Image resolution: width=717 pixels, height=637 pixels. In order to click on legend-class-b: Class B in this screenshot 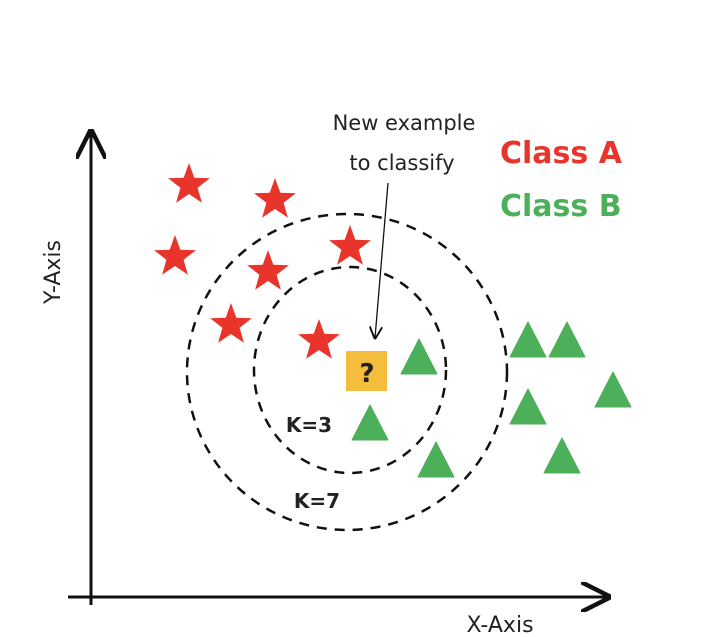, I will do `click(561, 206)`.